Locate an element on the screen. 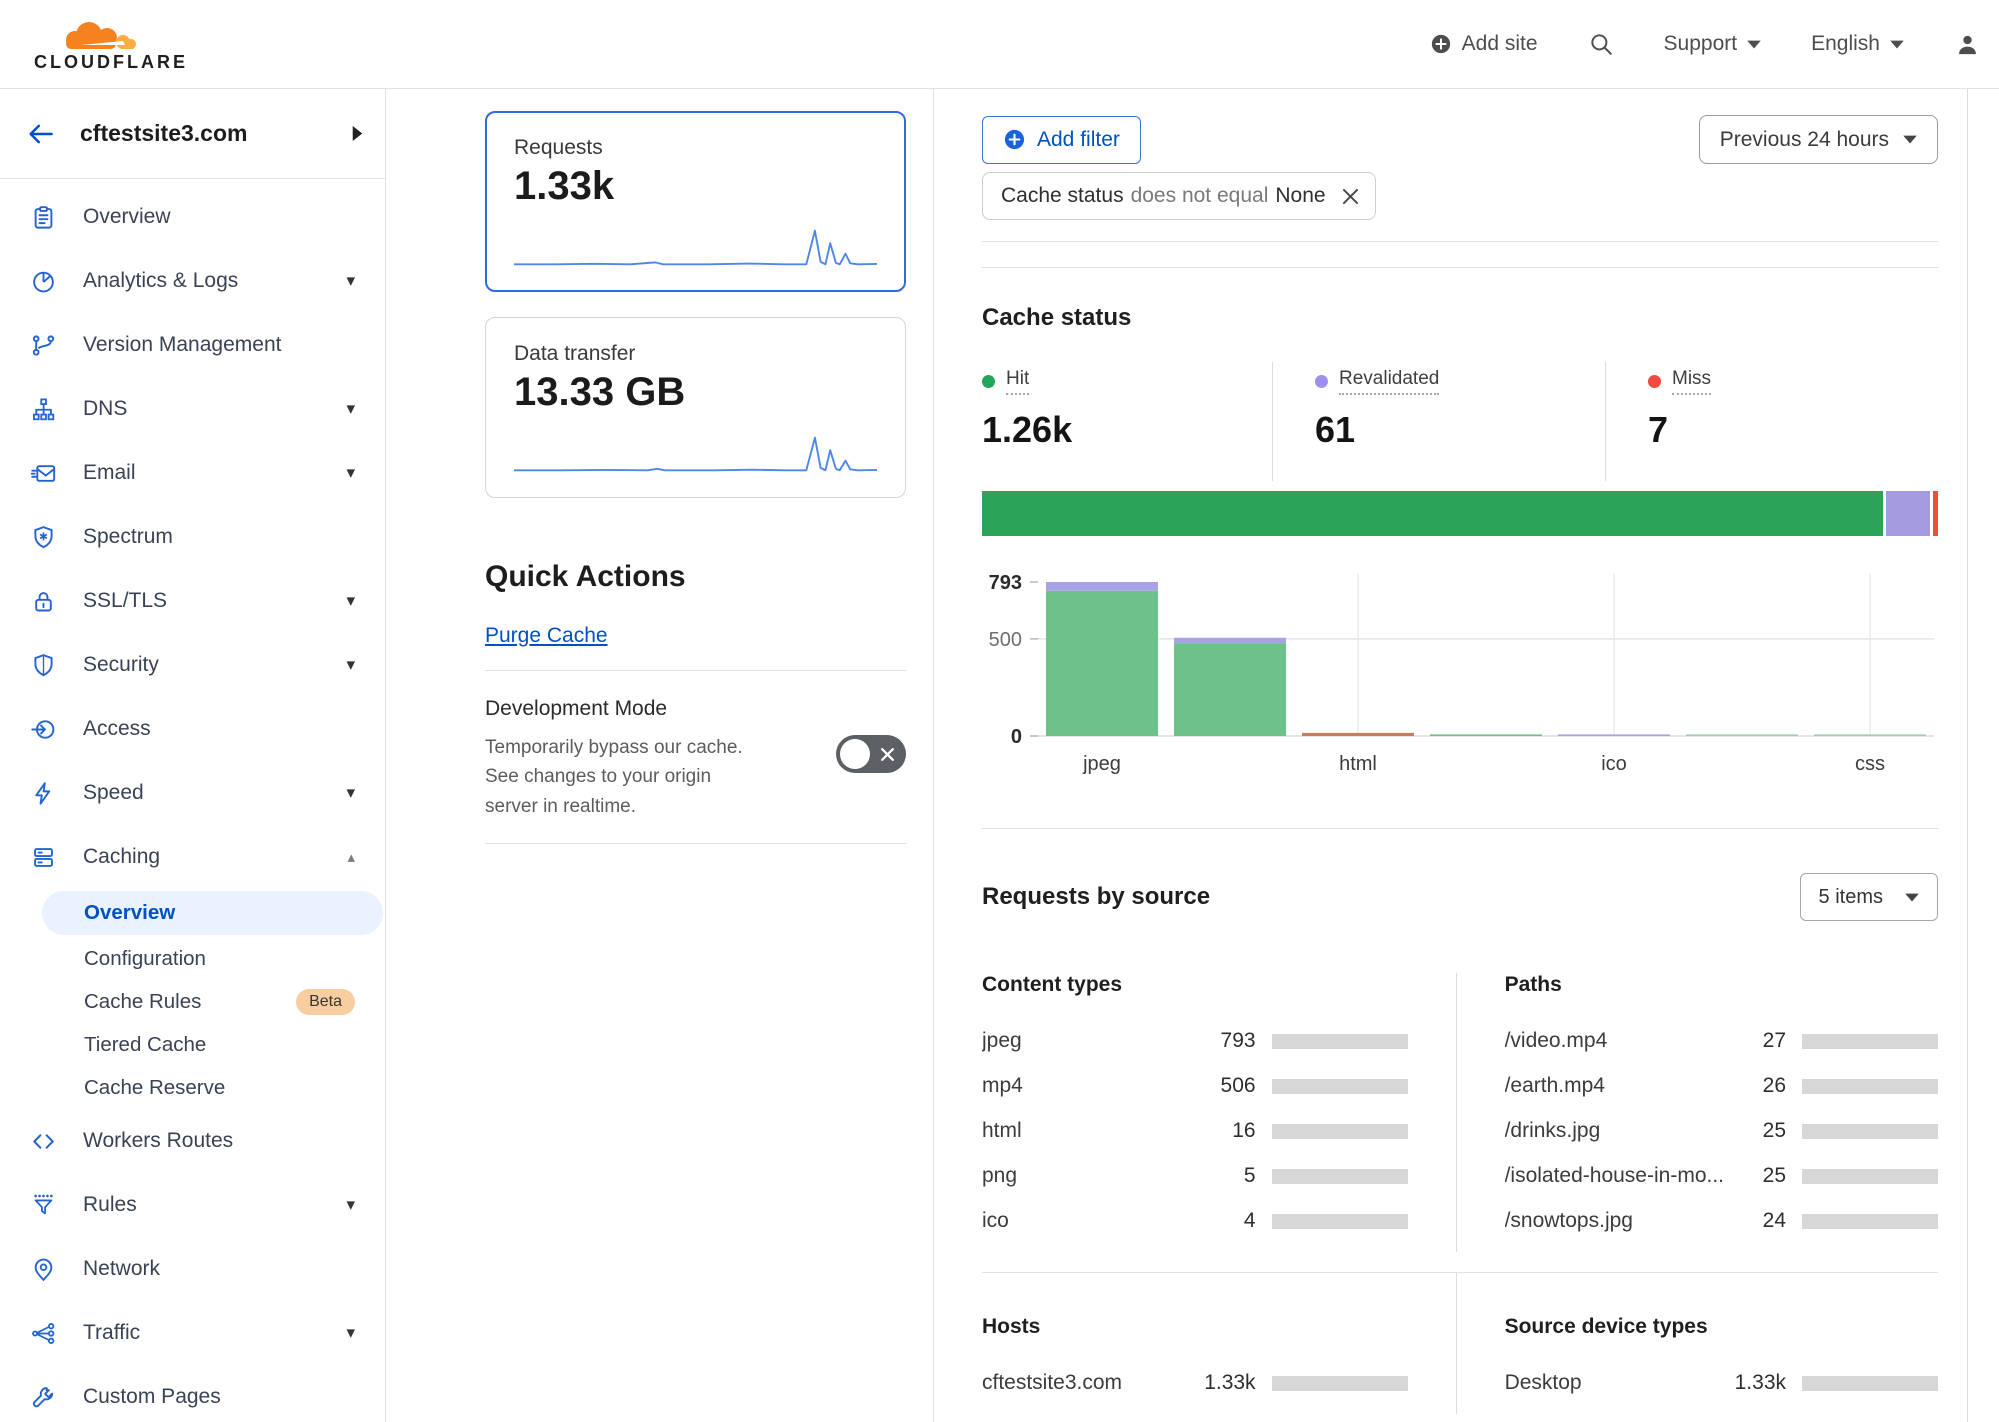  add-filter-button: Add filter is located at coordinates (1061, 139).